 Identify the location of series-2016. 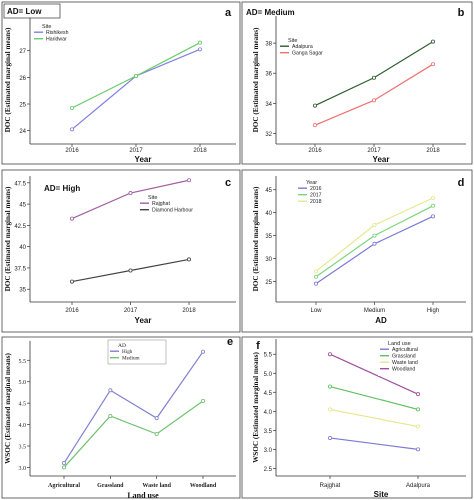
(374, 250).